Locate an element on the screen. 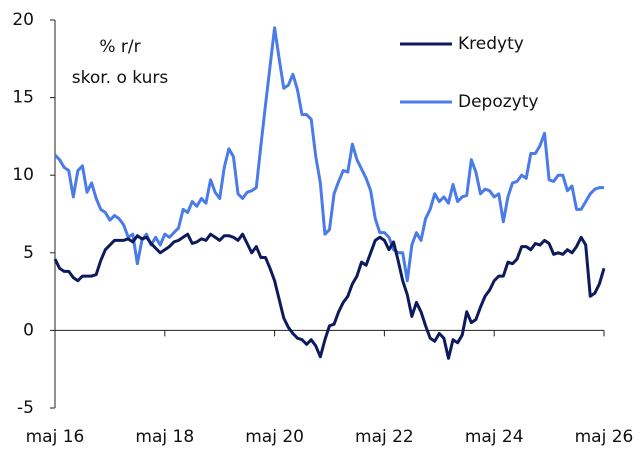 The image size is (641, 451). y-tick-label: 10 is located at coordinates (23, 175).